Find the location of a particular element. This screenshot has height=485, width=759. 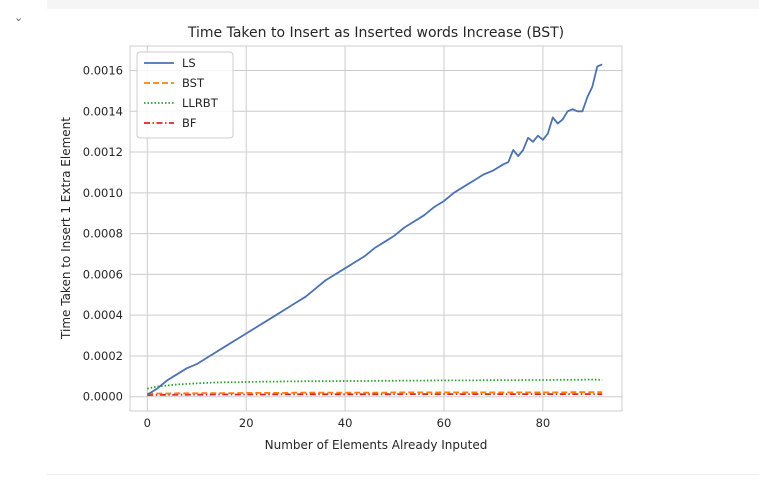

cell-divider is located at coordinates (403, 474).